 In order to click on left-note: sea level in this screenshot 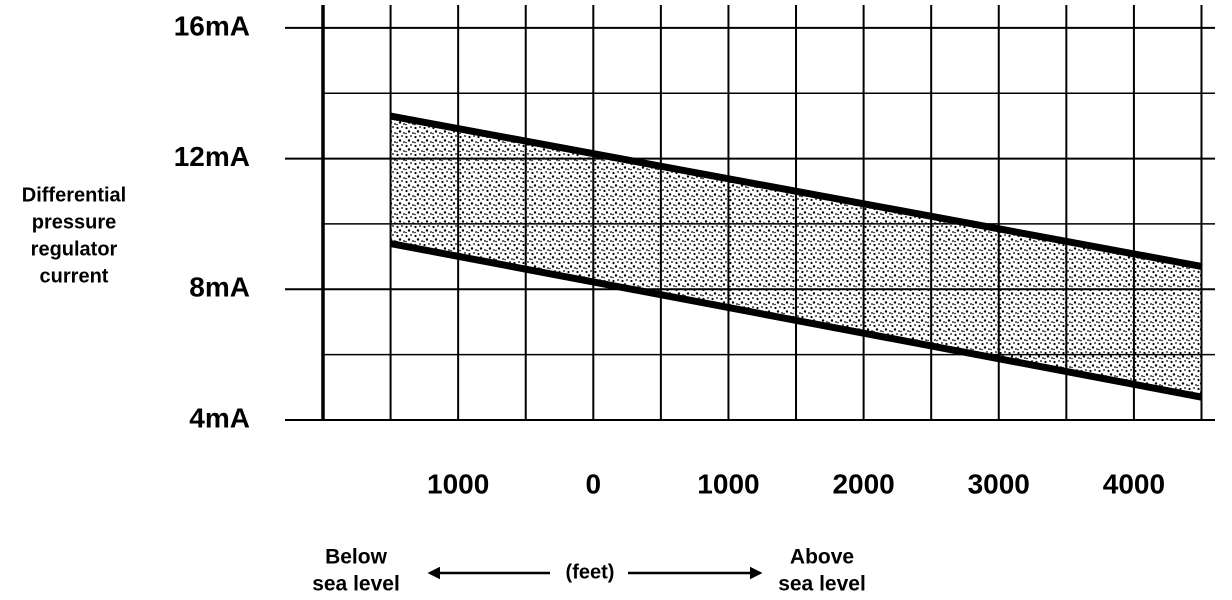, I will do `click(356, 584)`.